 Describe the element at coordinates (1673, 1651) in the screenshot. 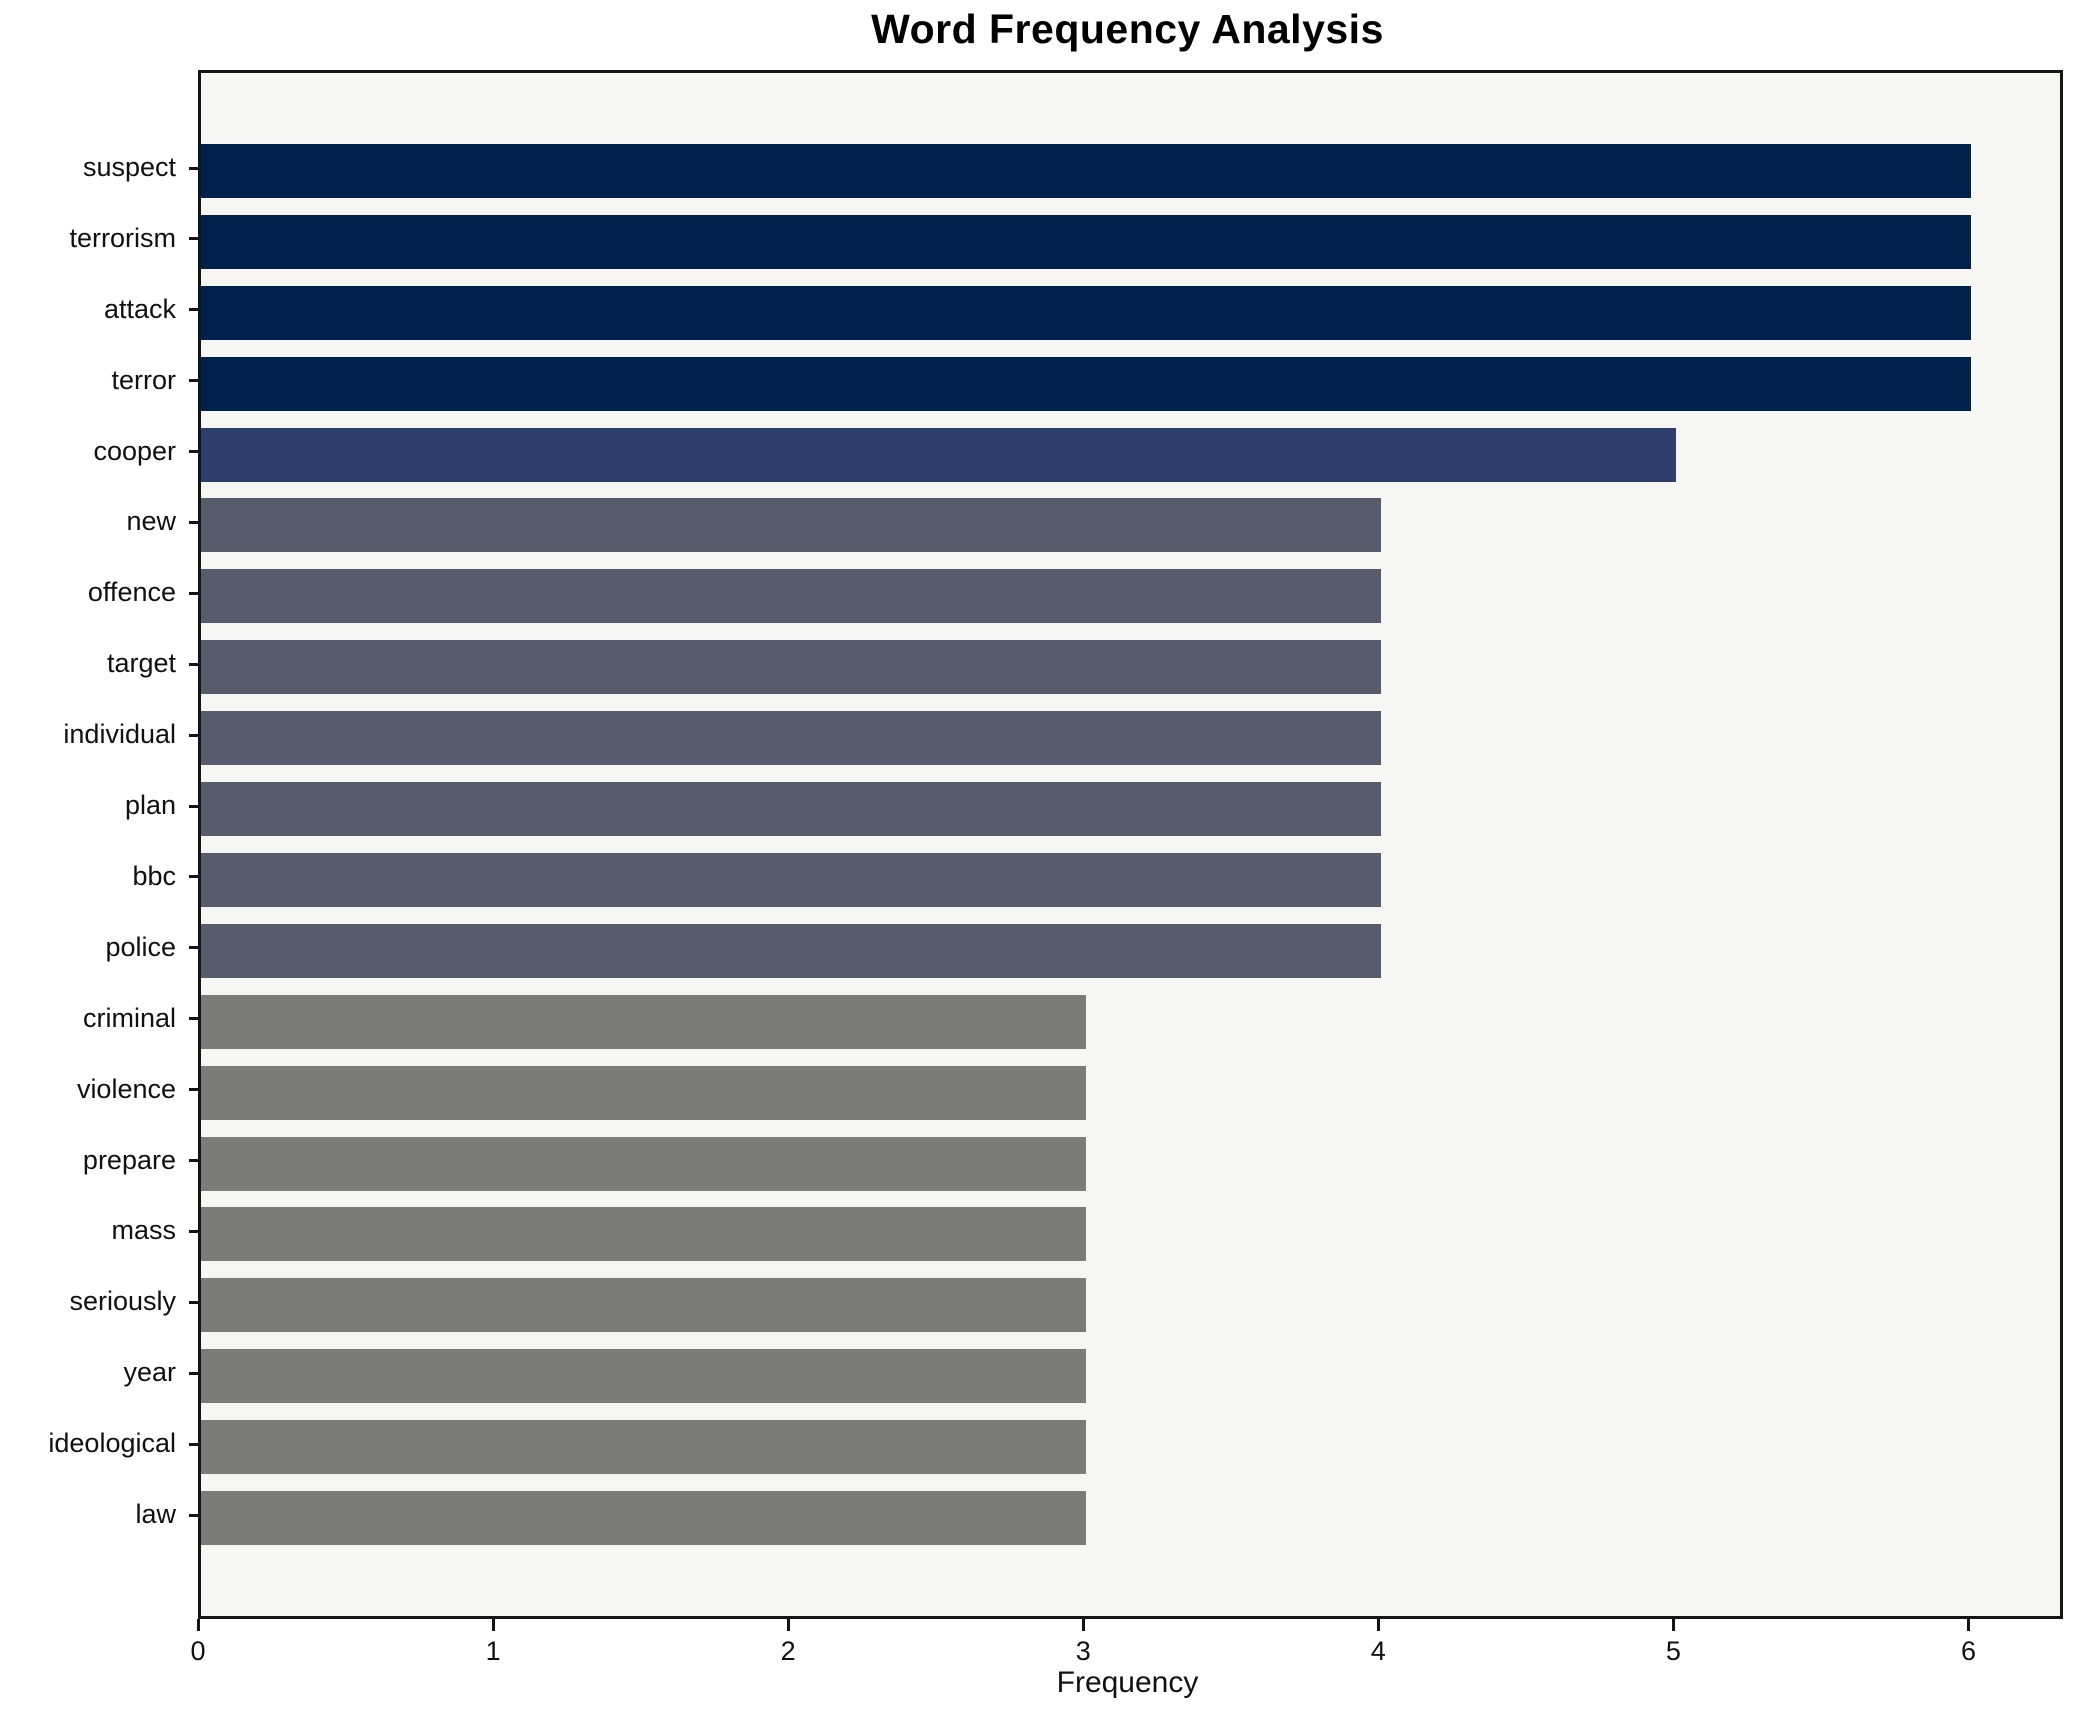

I see `x-tick-label-5: 5` at that location.